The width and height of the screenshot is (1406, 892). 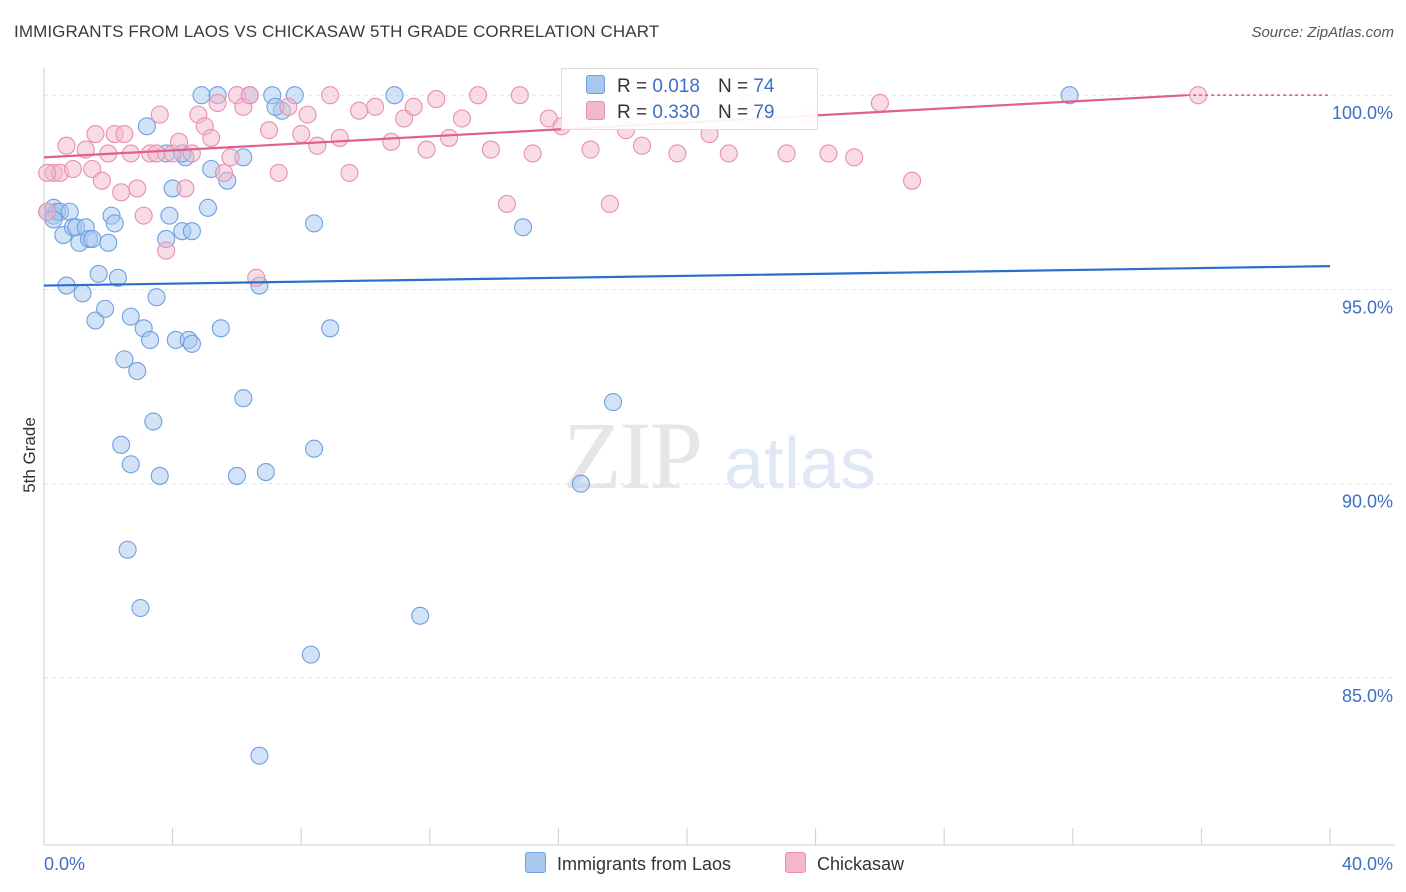 What do you see at coordinates (676, 112) in the screenshot?
I see `chickasaw-r-value: 0.330` at bounding box center [676, 112].